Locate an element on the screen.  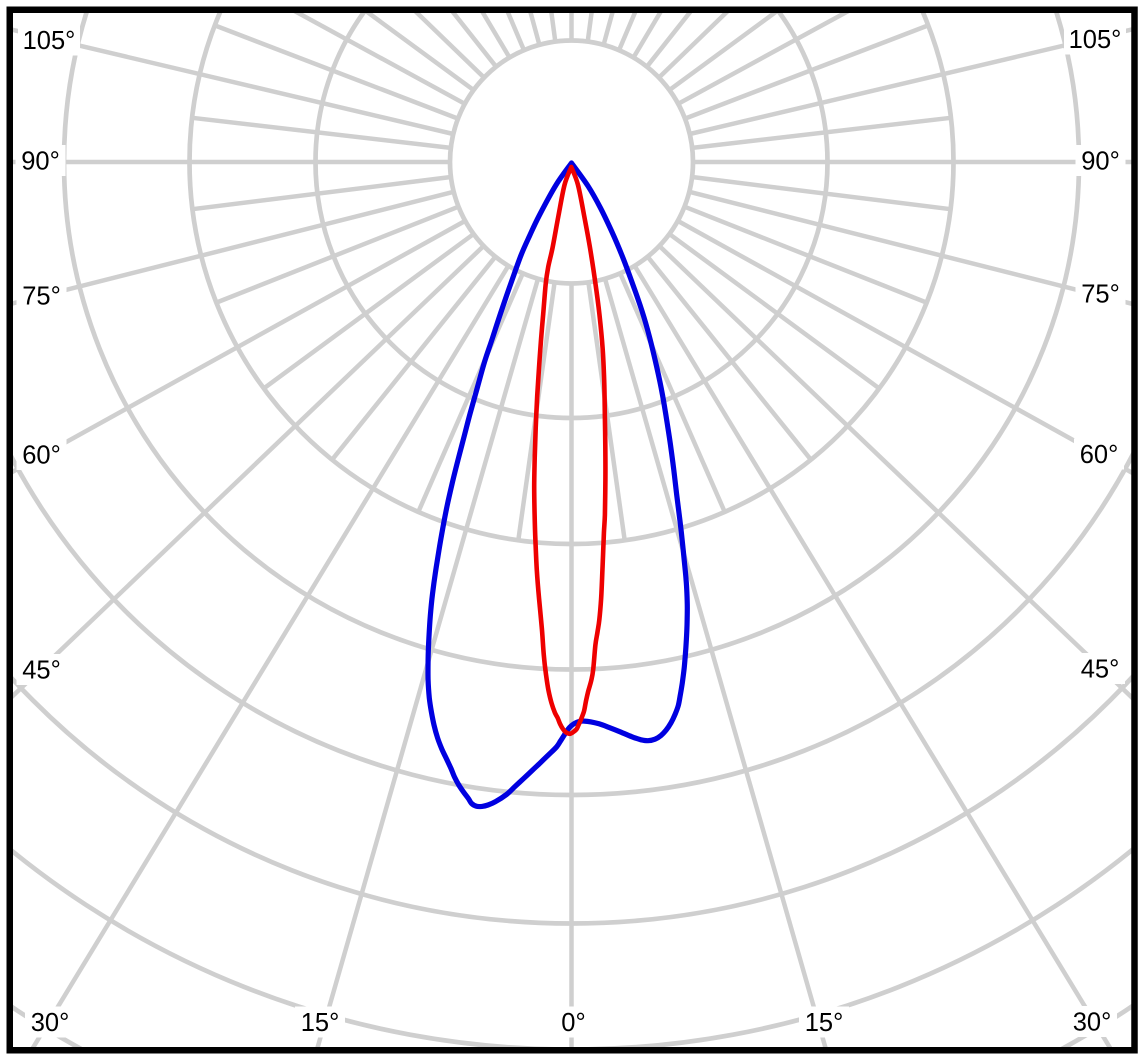
svg-text: 0° is located at coordinates (573, 1023).